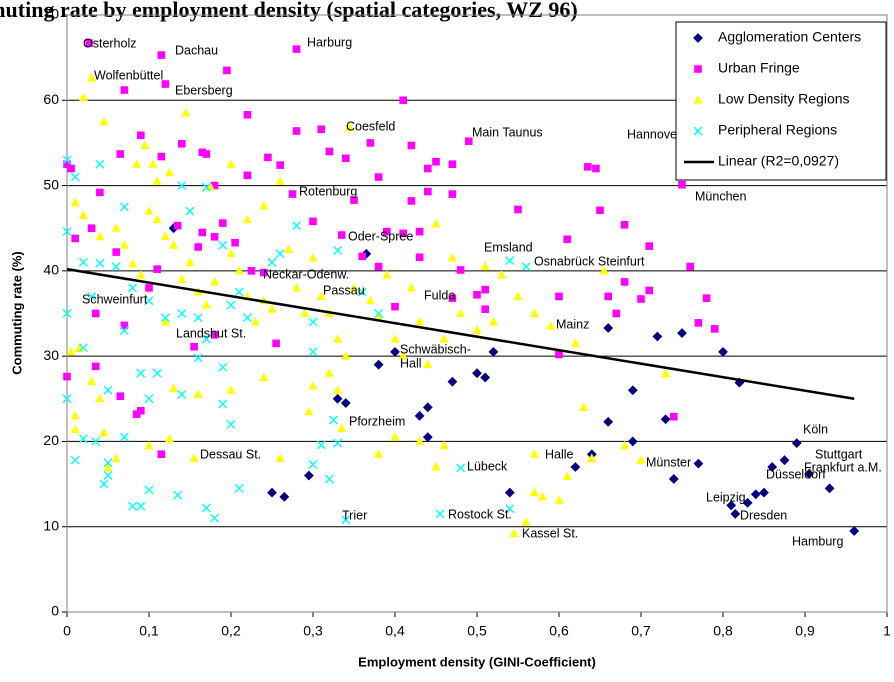 The height and width of the screenshot is (682, 894). What do you see at coordinates (759, 68) in the screenshot?
I see `legend-label: Urban Fringe` at bounding box center [759, 68].